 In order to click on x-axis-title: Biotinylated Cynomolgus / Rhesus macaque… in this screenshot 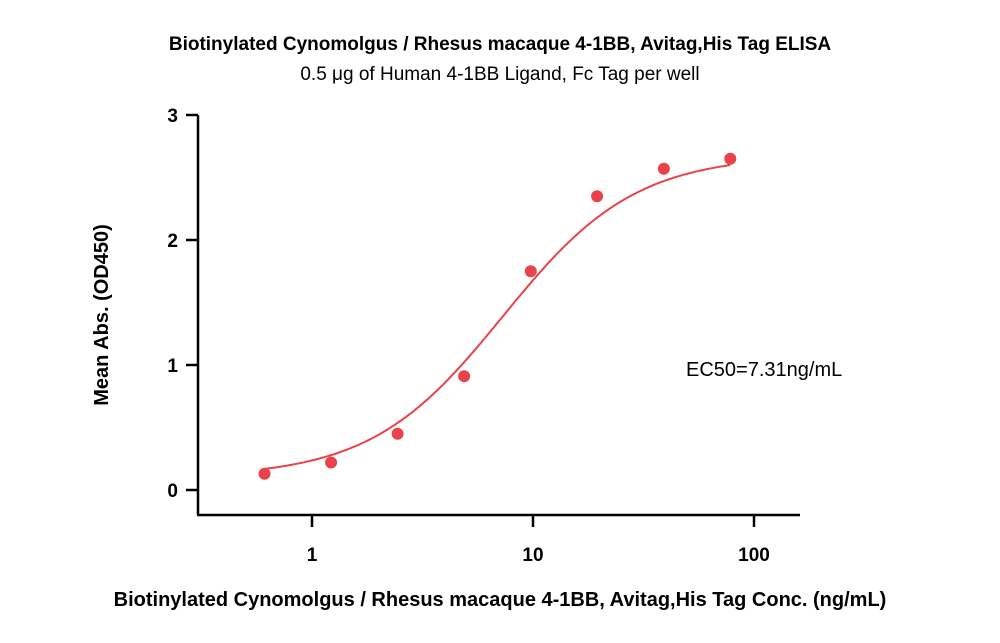, I will do `click(500, 600)`.